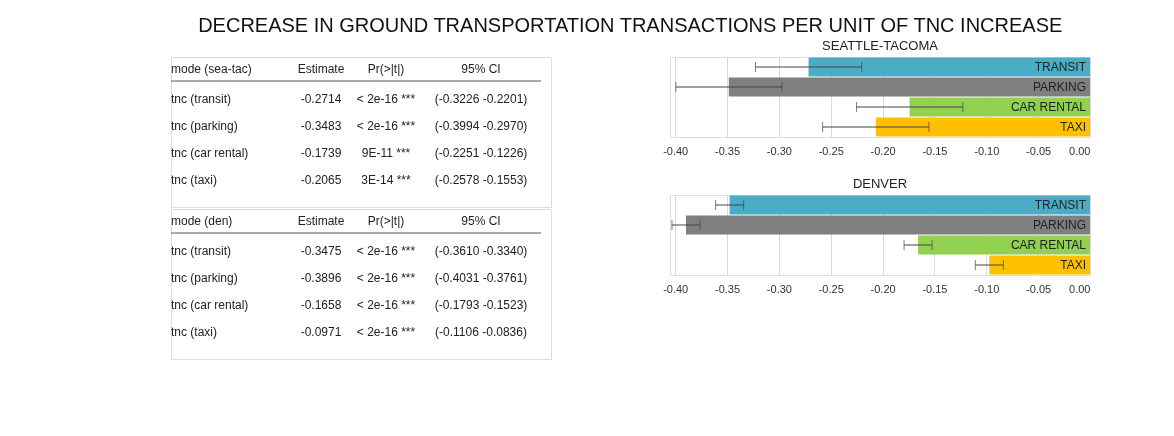 Image resolution: width=1174 pixels, height=436 pixels. I want to click on text: (-0.3226 -0.2201), so click(481, 99).